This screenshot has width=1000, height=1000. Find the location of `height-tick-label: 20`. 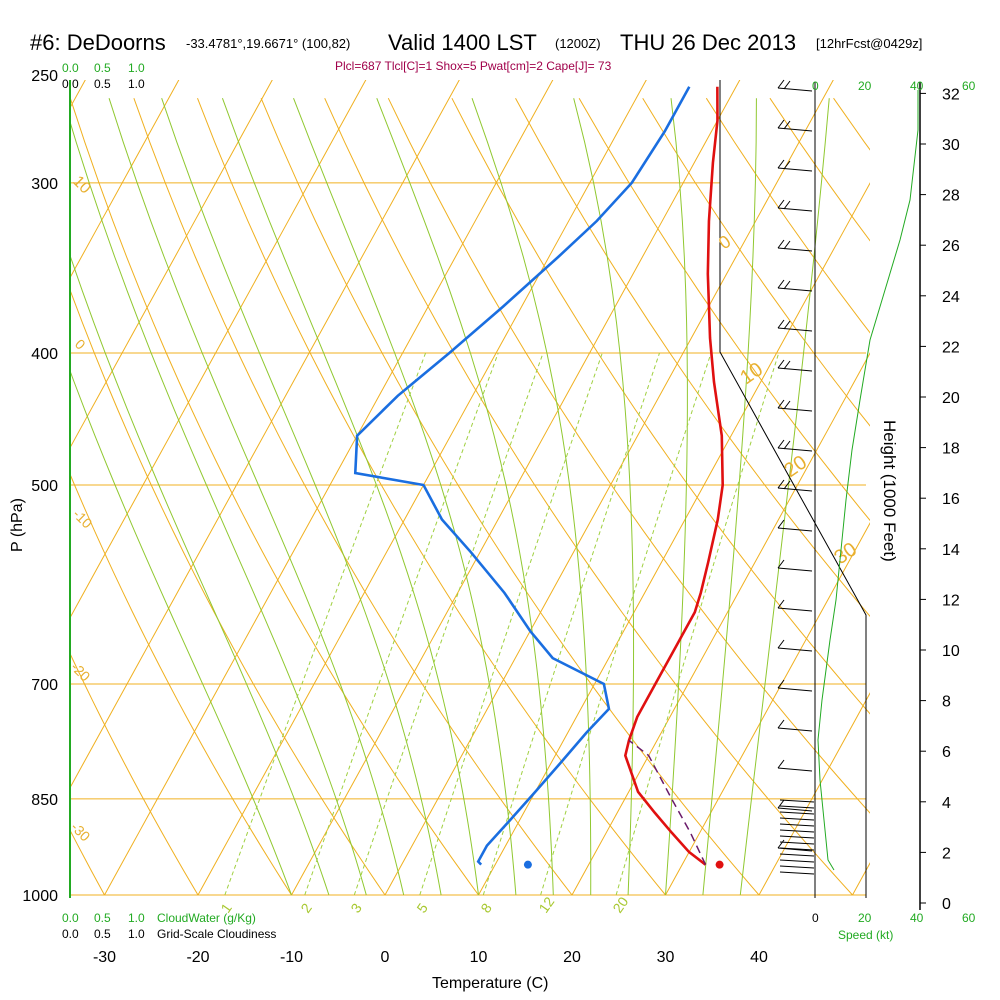

height-tick-label: 20 is located at coordinates (951, 398).